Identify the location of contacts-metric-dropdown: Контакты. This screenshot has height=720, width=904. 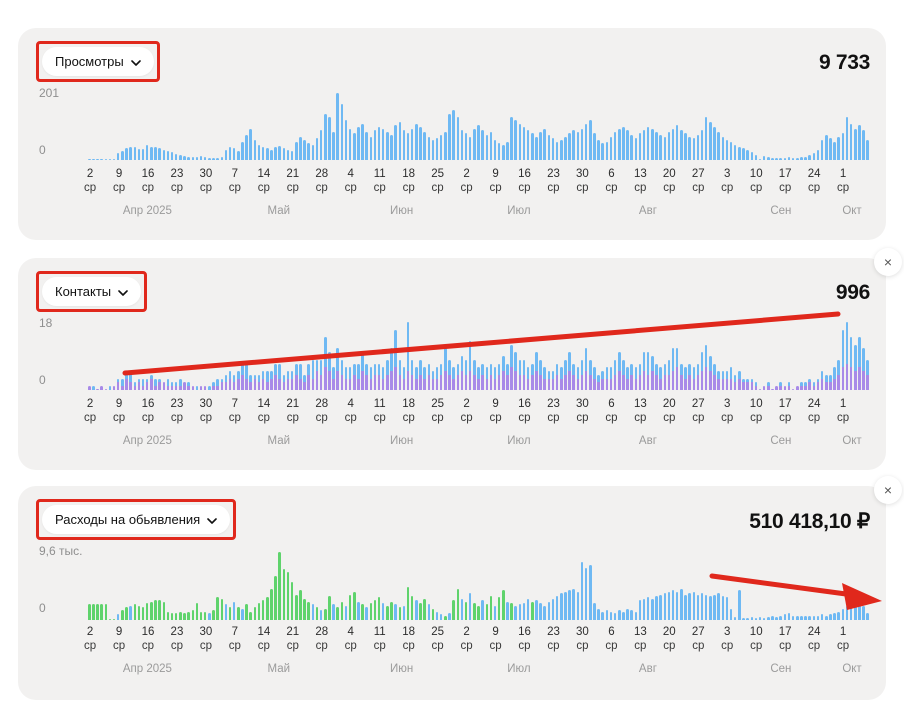
(92, 291).